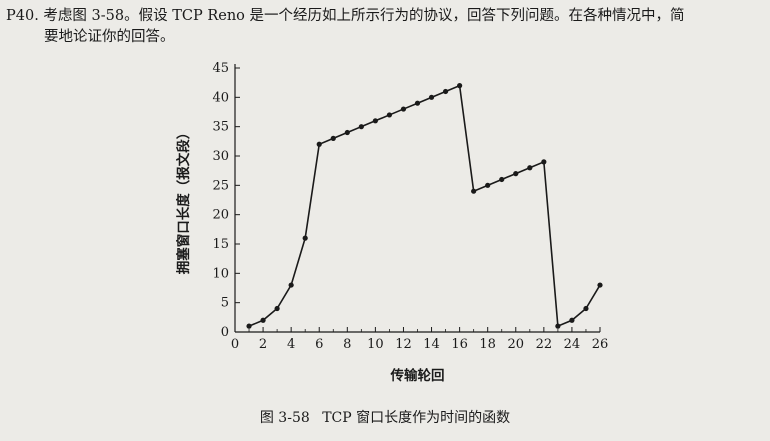 This screenshot has height=441, width=770. I want to click on y-tick-label: 30, so click(220, 156).